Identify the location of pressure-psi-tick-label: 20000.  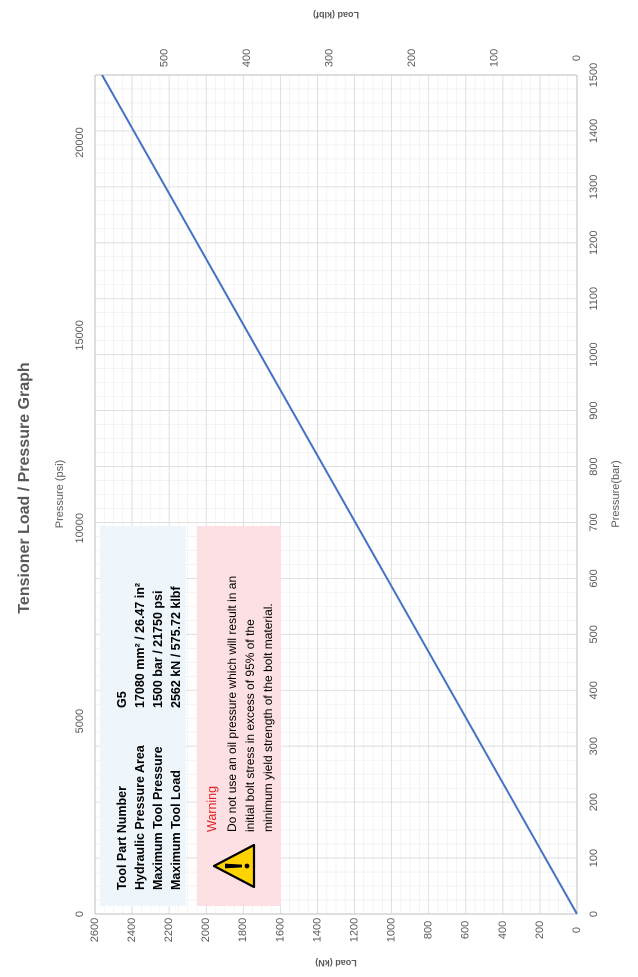
(80, 142).